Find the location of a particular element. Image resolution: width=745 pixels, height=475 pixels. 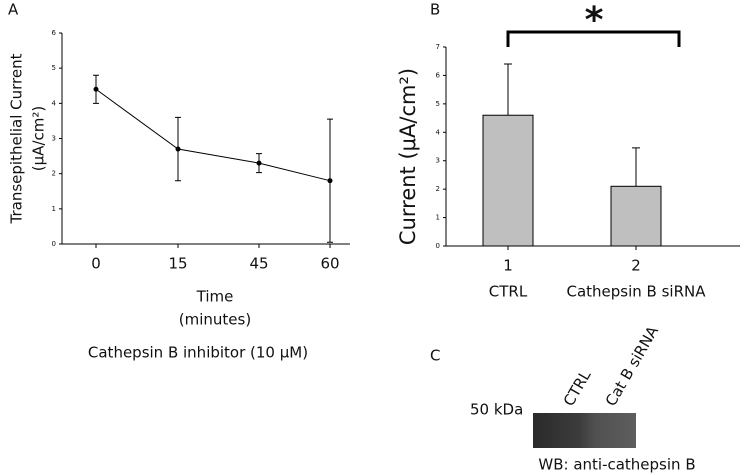

panel-label: C is located at coordinates (435, 356).